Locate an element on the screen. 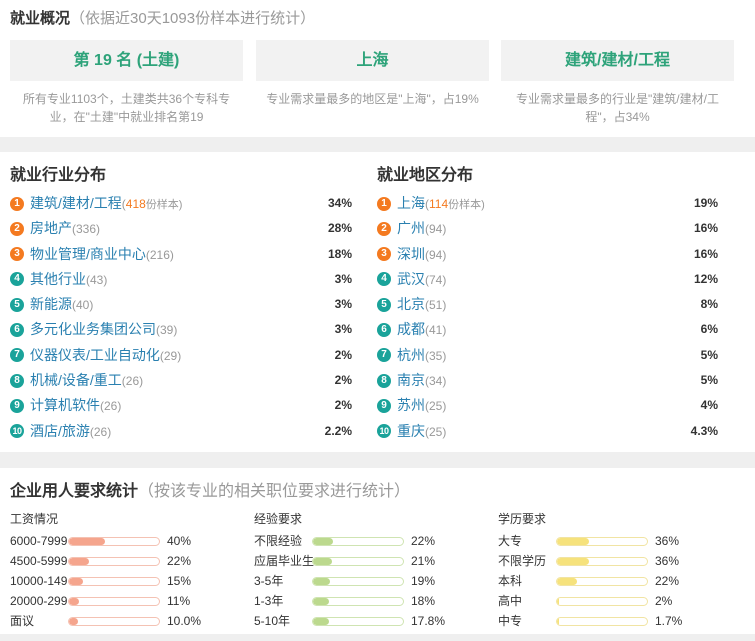  industry-item: 多元化业务集团公司(39) is located at coordinates (103, 330).